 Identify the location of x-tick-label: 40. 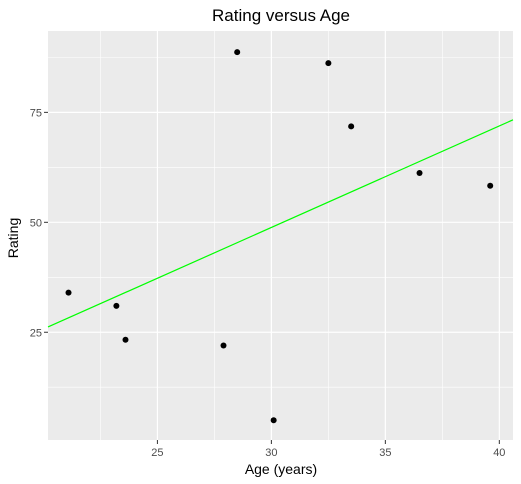
(499, 453).